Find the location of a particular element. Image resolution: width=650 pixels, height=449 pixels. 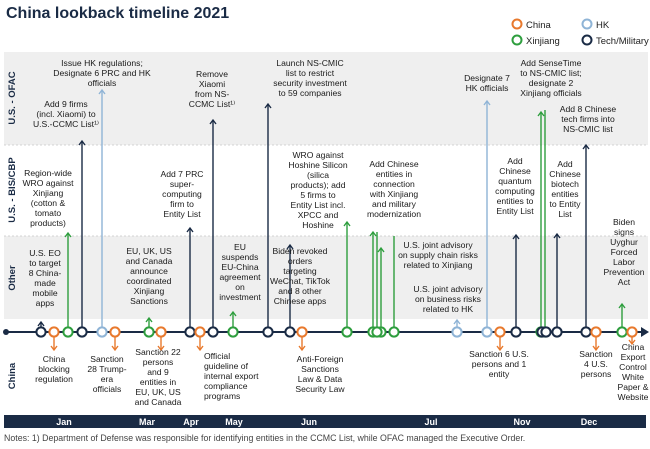

event-label: China Export Control White Paper & Website is located at coordinates (632, 372).